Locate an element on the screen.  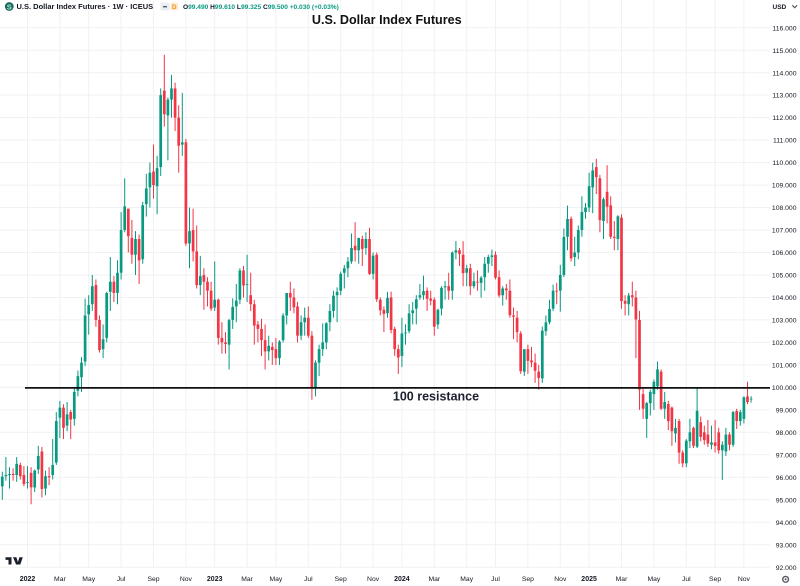
svg-text: 2022 is located at coordinates (28, 579).